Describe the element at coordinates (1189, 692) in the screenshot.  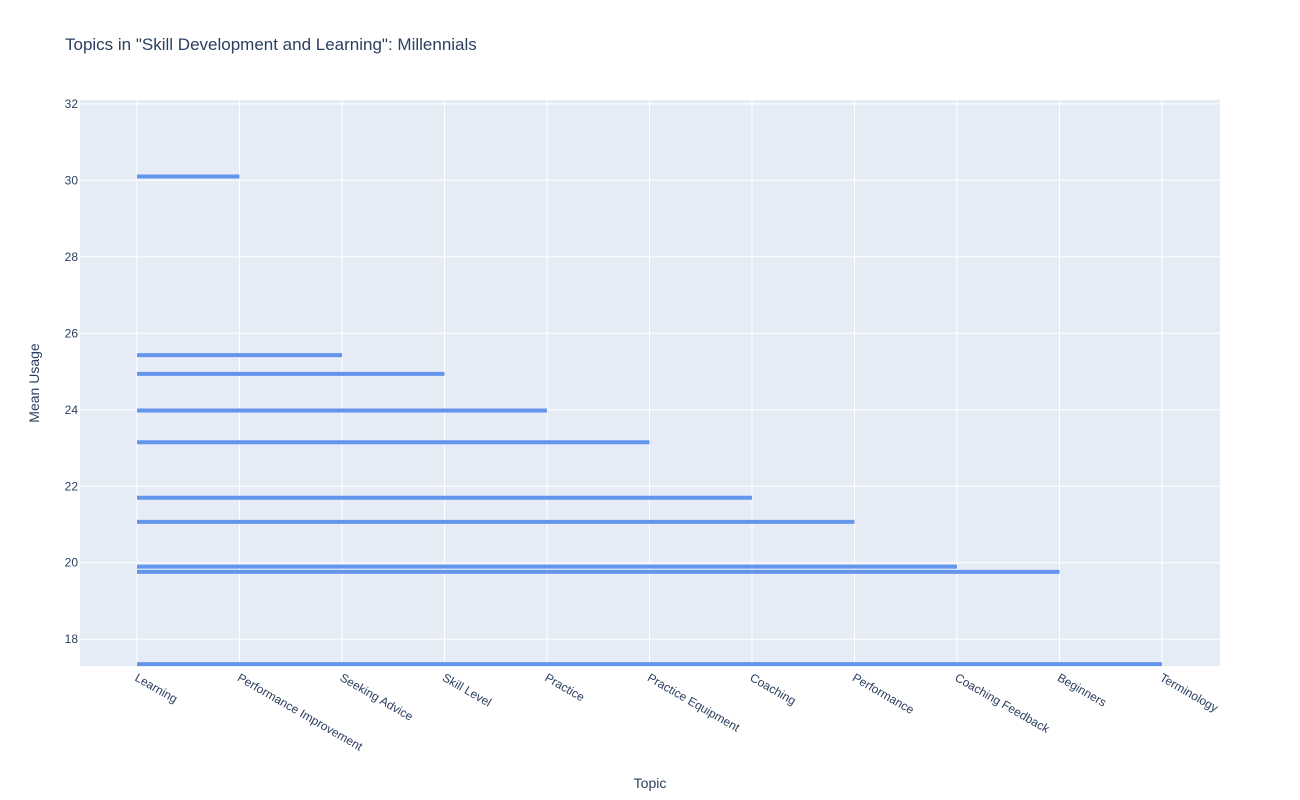
I see `x-tick-label: Terminology` at that location.